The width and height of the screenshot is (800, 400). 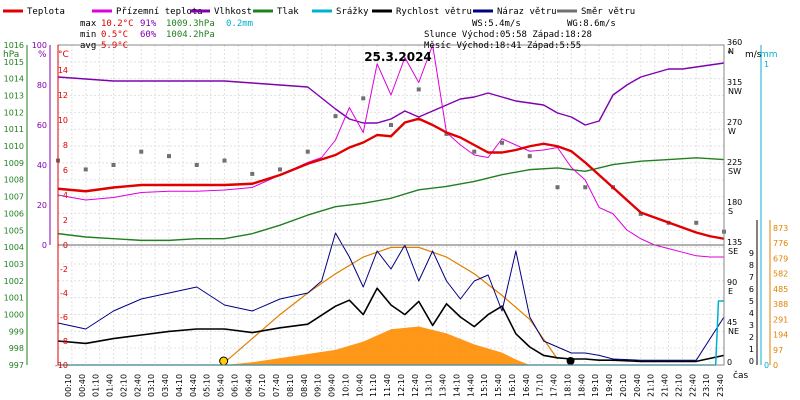 What do you see at coordinates (290, 385) in the screenshot?
I see `time-tick: 08:10` at bounding box center [290, 385].